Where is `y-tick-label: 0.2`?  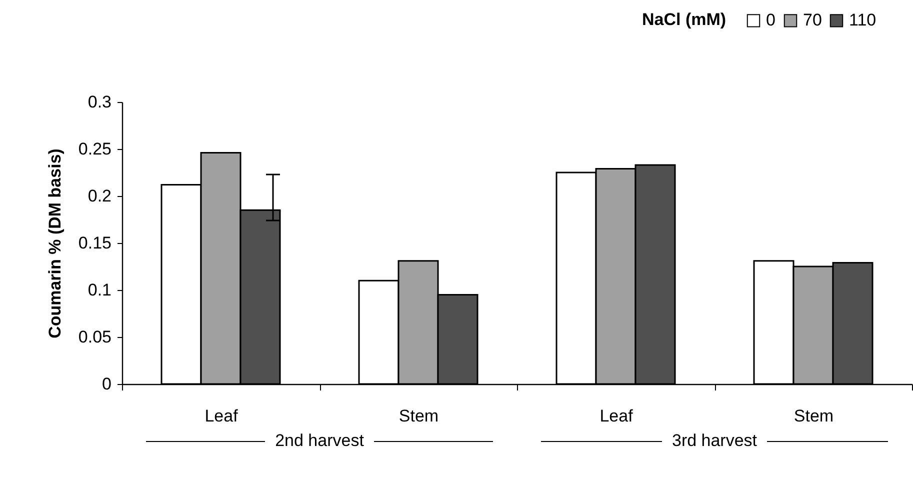 y-tick-label: 0.2 is located at coordinates (100, 196).